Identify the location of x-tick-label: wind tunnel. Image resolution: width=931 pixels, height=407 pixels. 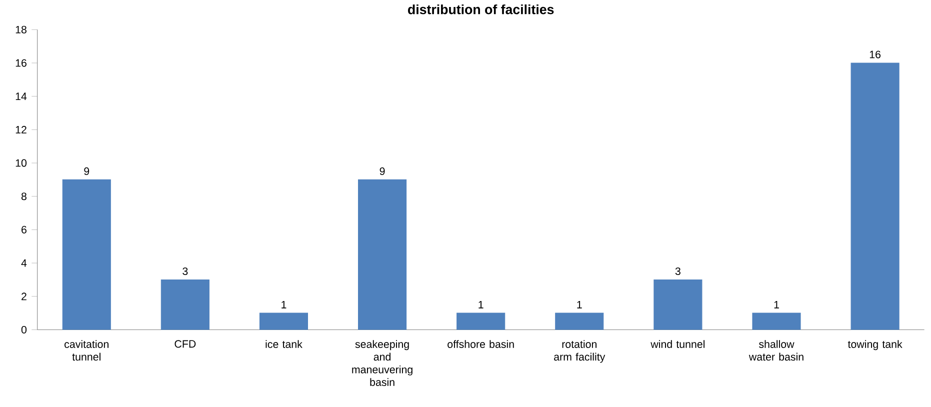
(677, 344).